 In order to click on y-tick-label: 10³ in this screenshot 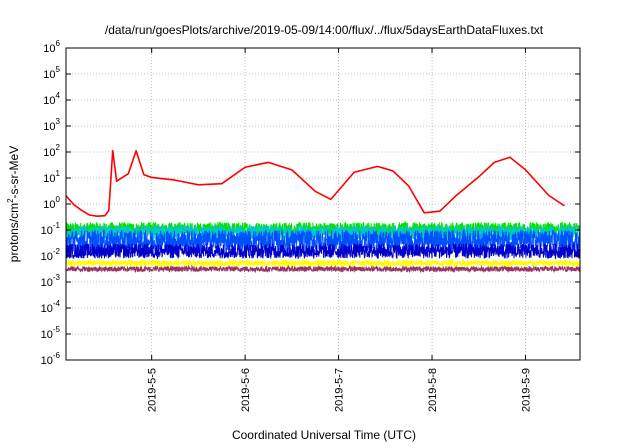, I will do `click(51, 125)`.